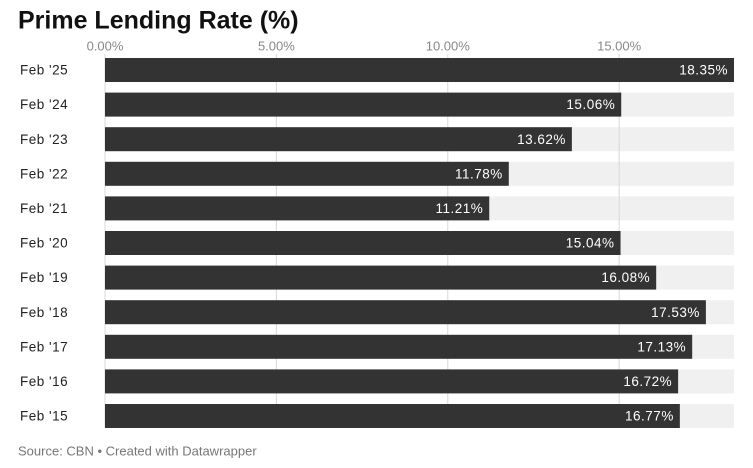 The height and width of the screenshot is (468, 753). What do you see at coordinates (276, 45) in the screenshot?
I see `x-tick-label: 5.00%` at bounding box center [276, 45].